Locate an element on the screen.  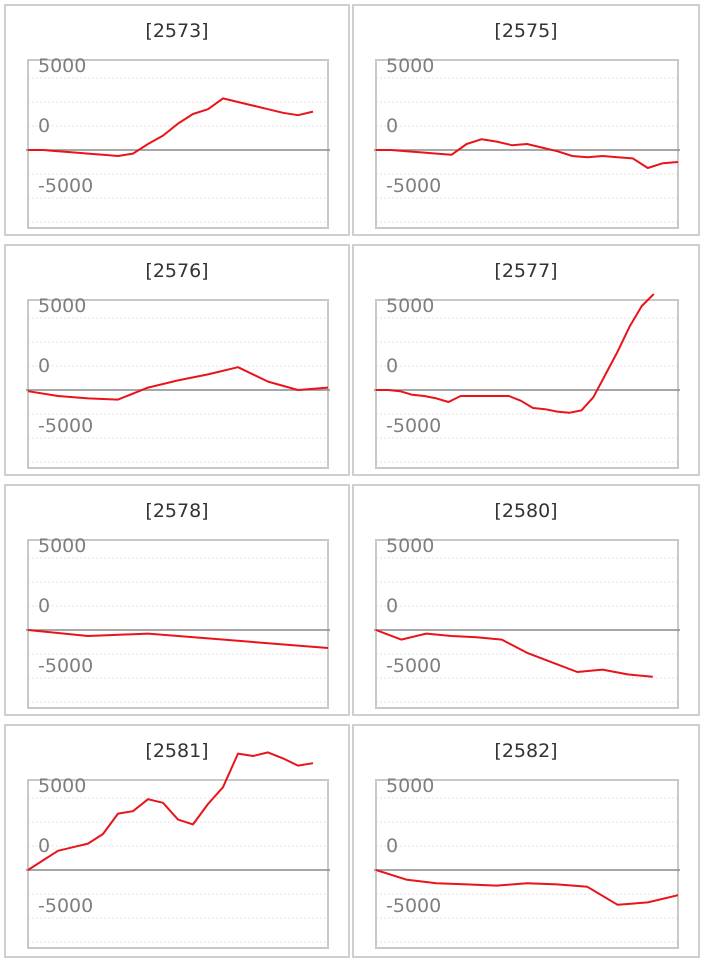
chart-title: [2581] is located at coordinates (177, 751).